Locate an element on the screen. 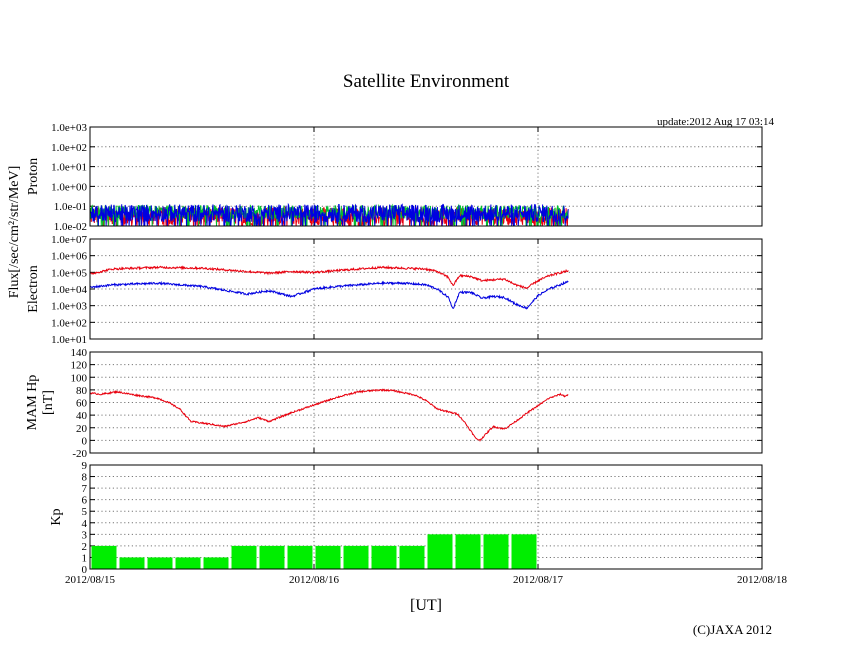 The height and width of the screenshot is (655, 846). panel-label-kp: Kp is located at coordinates (56, 516).